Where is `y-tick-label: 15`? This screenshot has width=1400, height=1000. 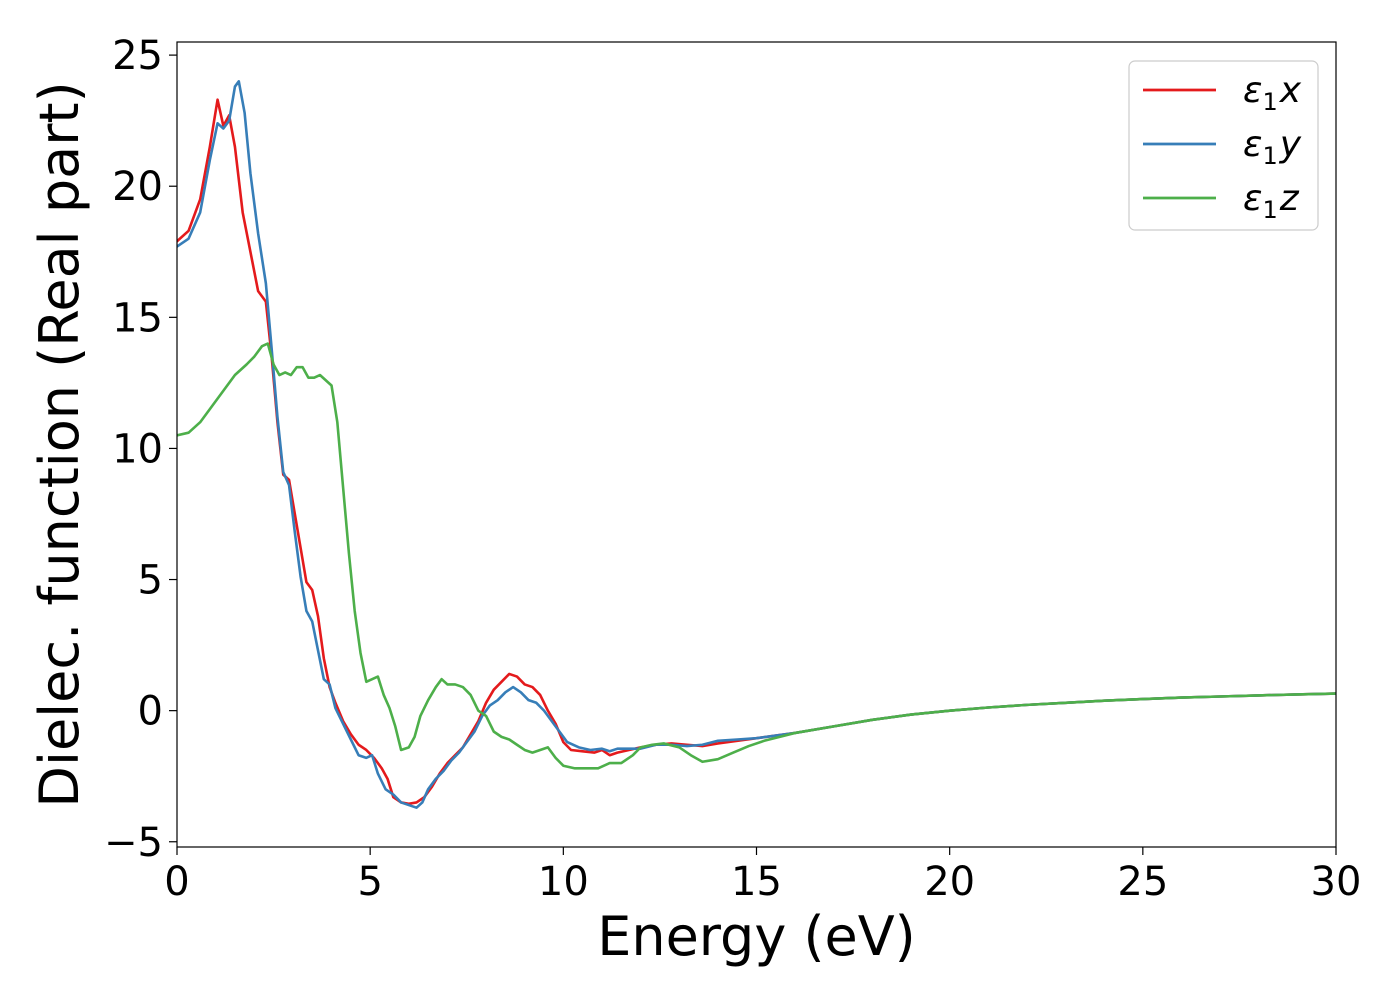 y-tick-label: 15 is located at coordinates (137, 318).